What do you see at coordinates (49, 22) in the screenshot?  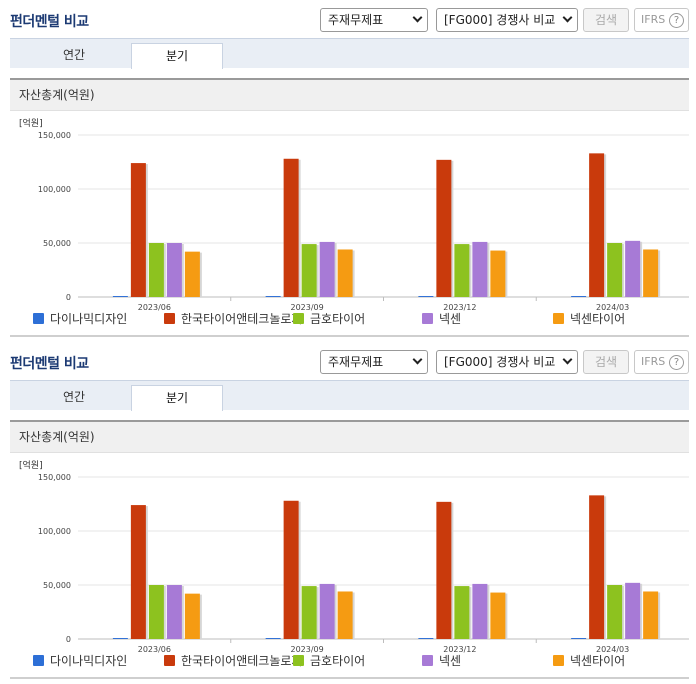 I see `panel-title: 펀더멘털 비교` at bounding box center [49, 22].